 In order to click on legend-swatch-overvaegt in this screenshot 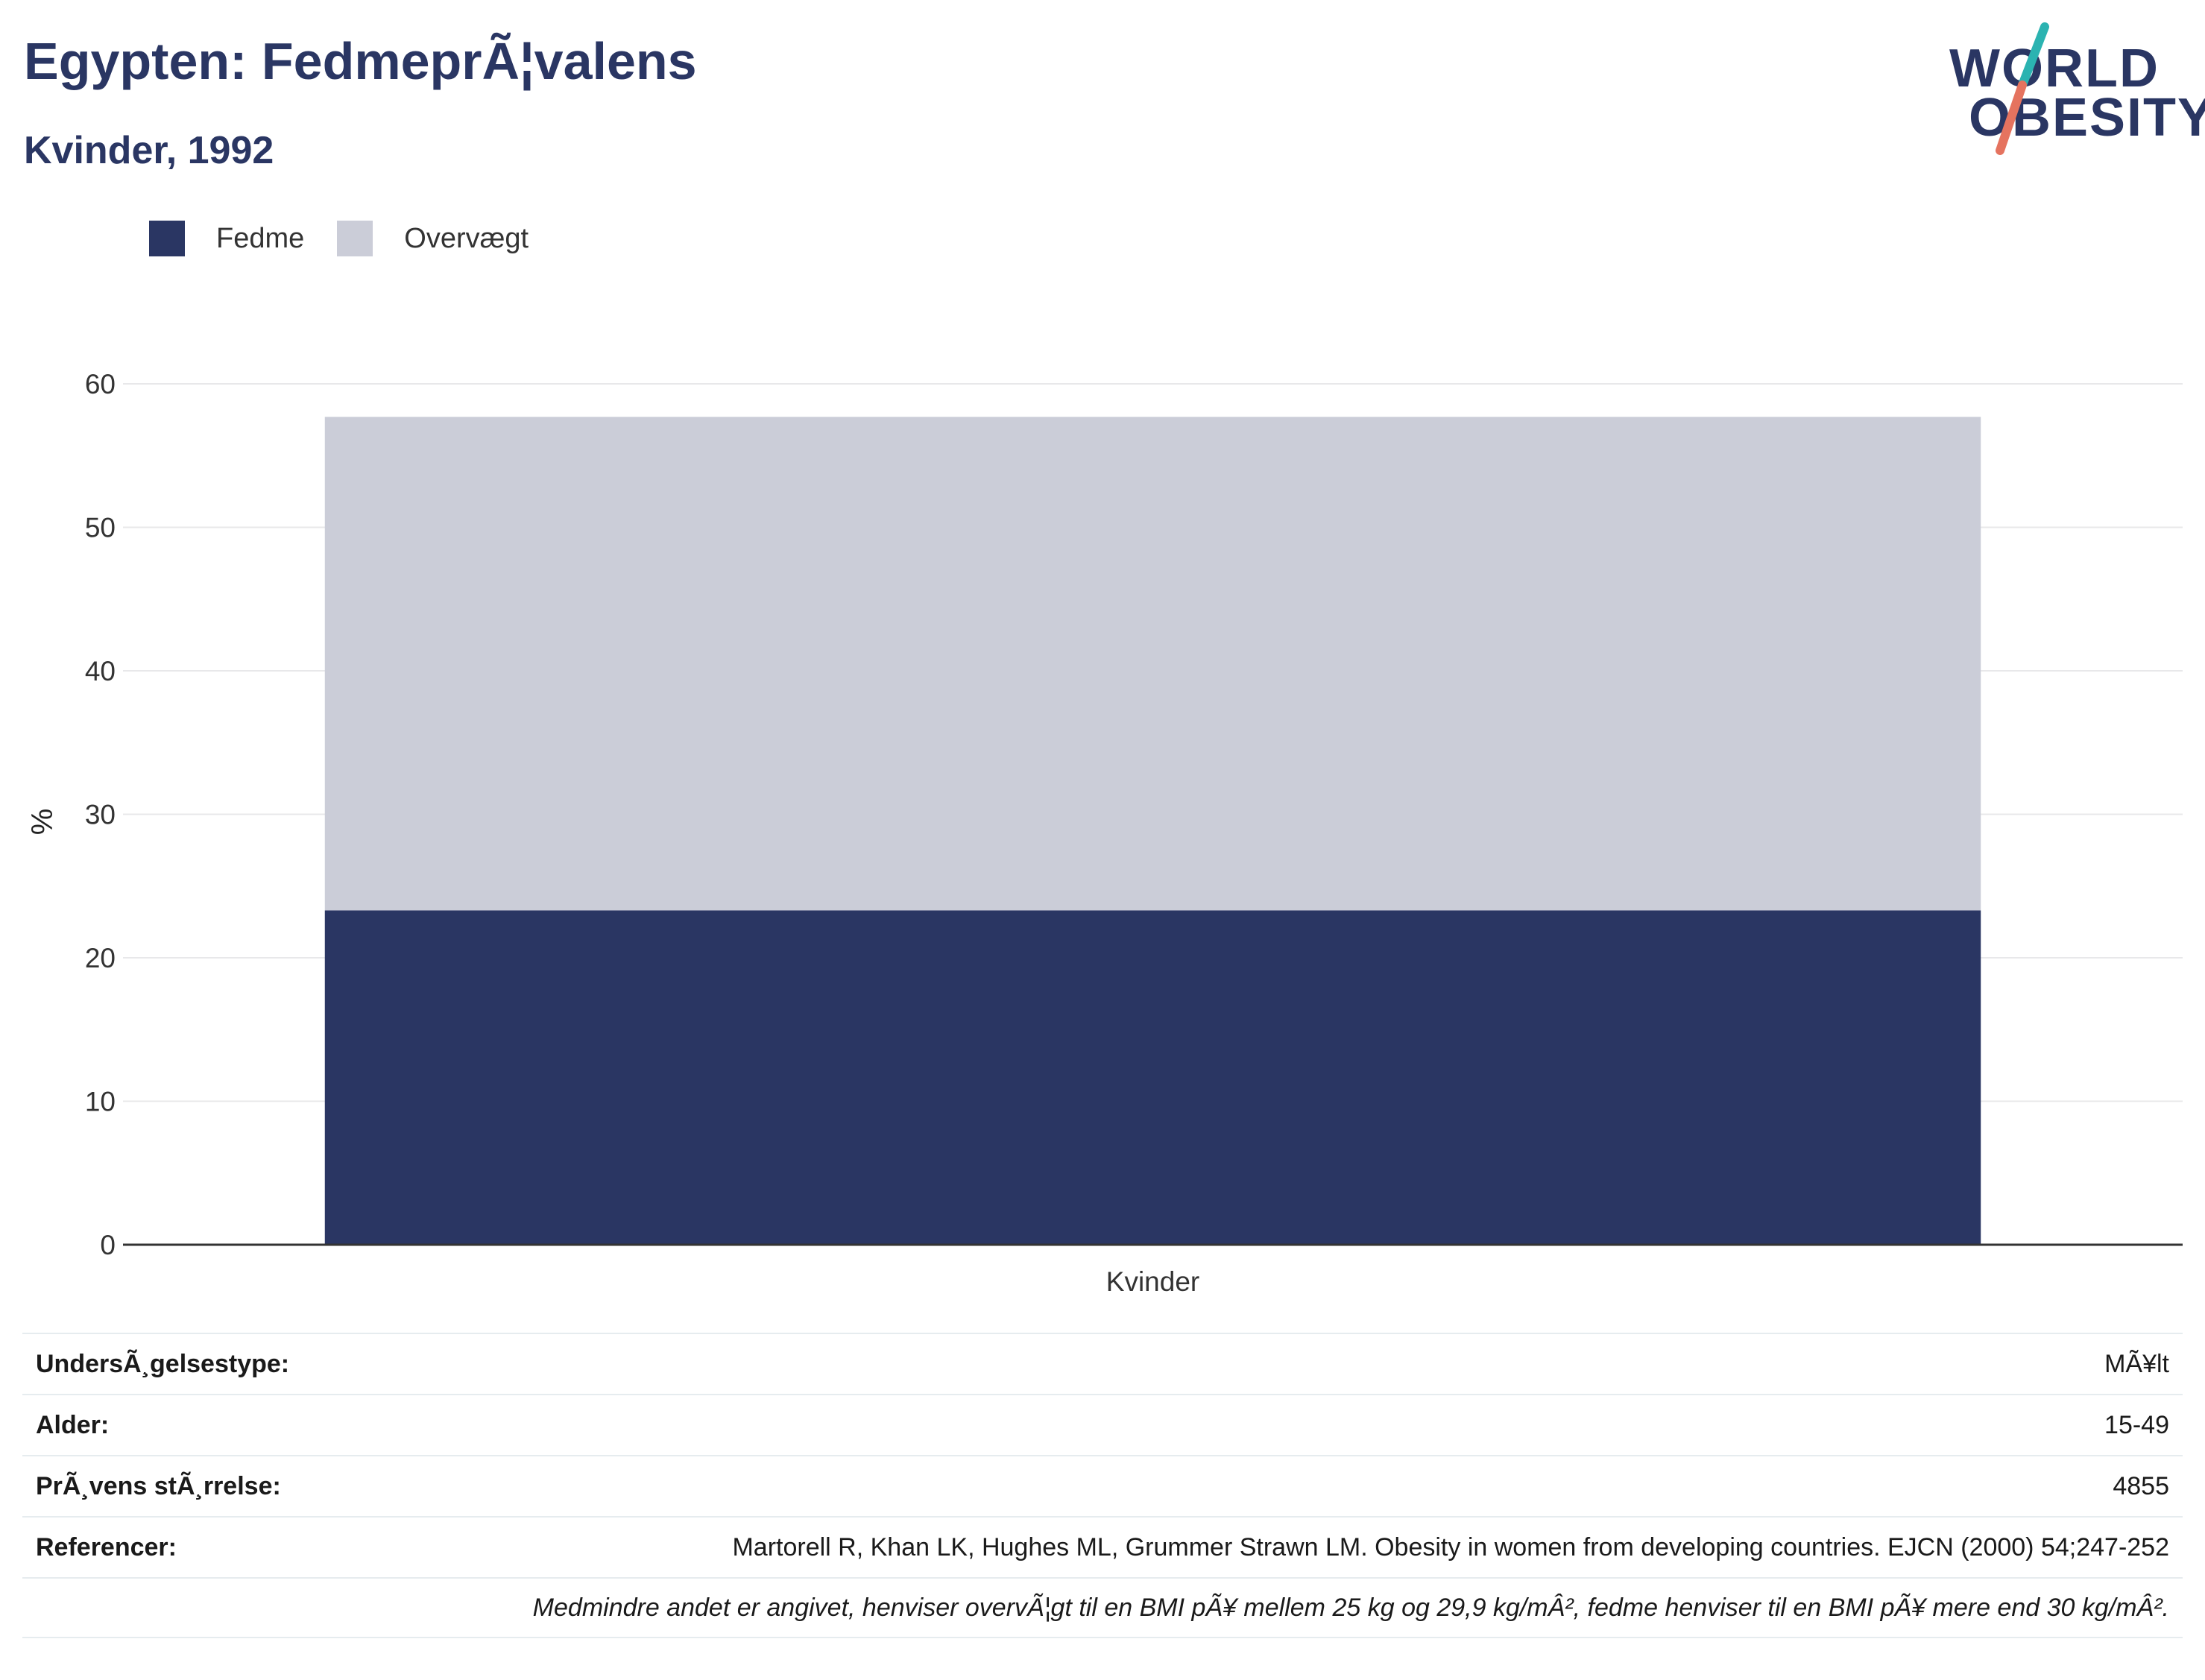, I will do `click(355, 238)`.